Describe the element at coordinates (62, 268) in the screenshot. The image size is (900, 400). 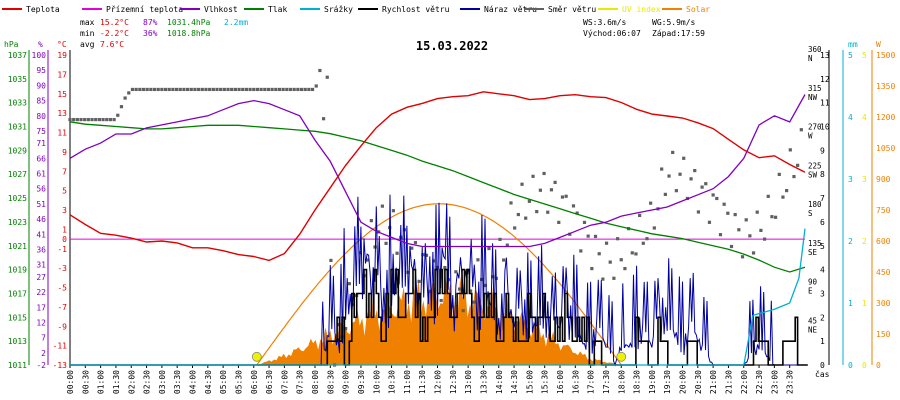
I see `degc-tick-label: -3` at that location.